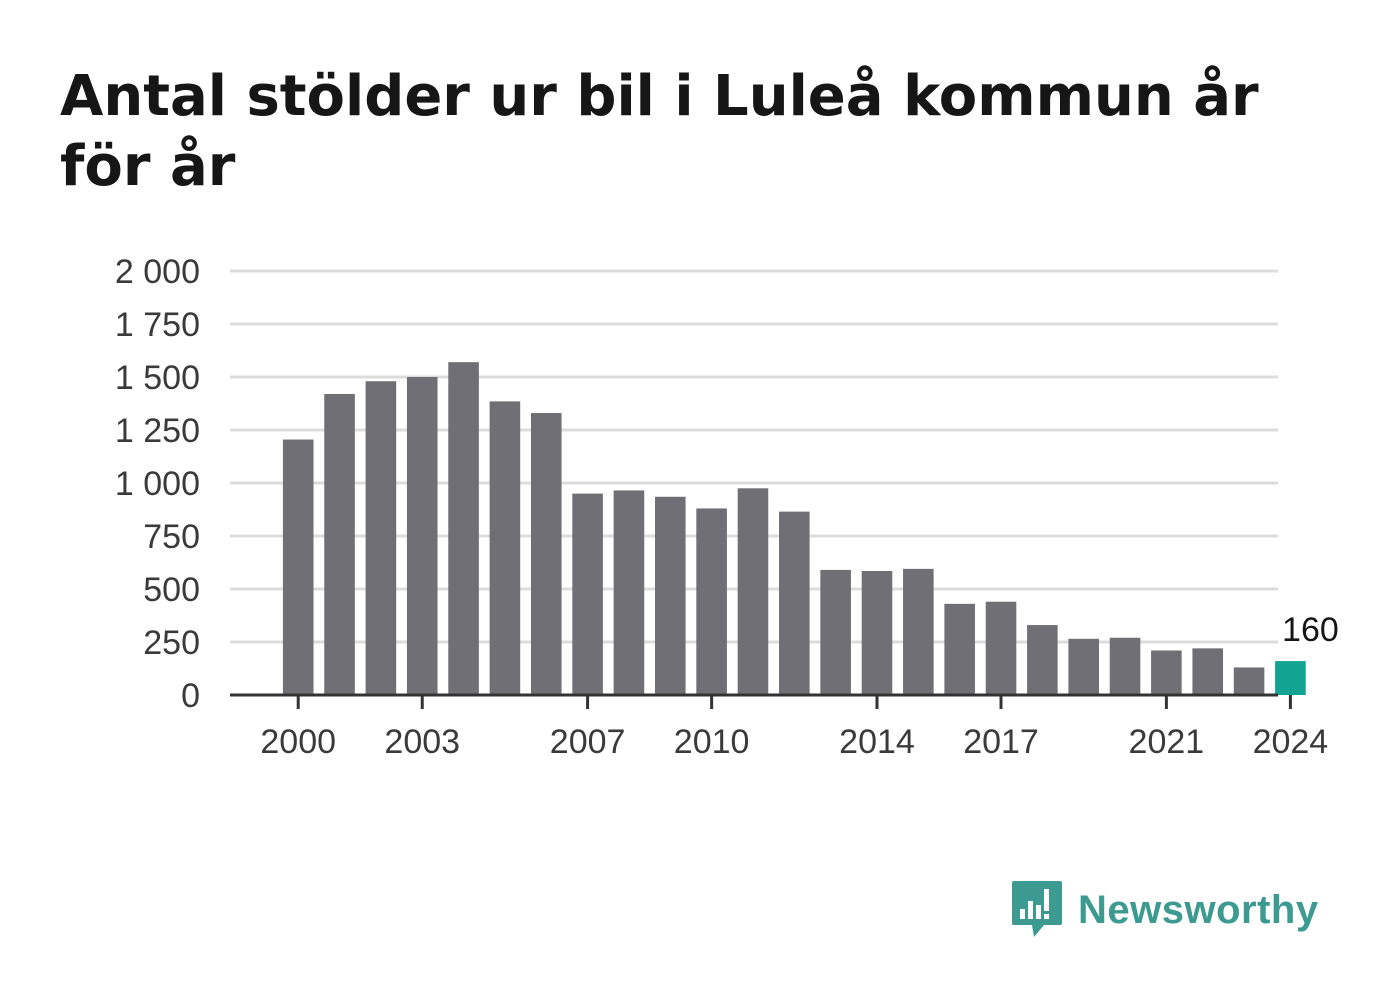  I want to click on bar-2004, so click(463, 528).